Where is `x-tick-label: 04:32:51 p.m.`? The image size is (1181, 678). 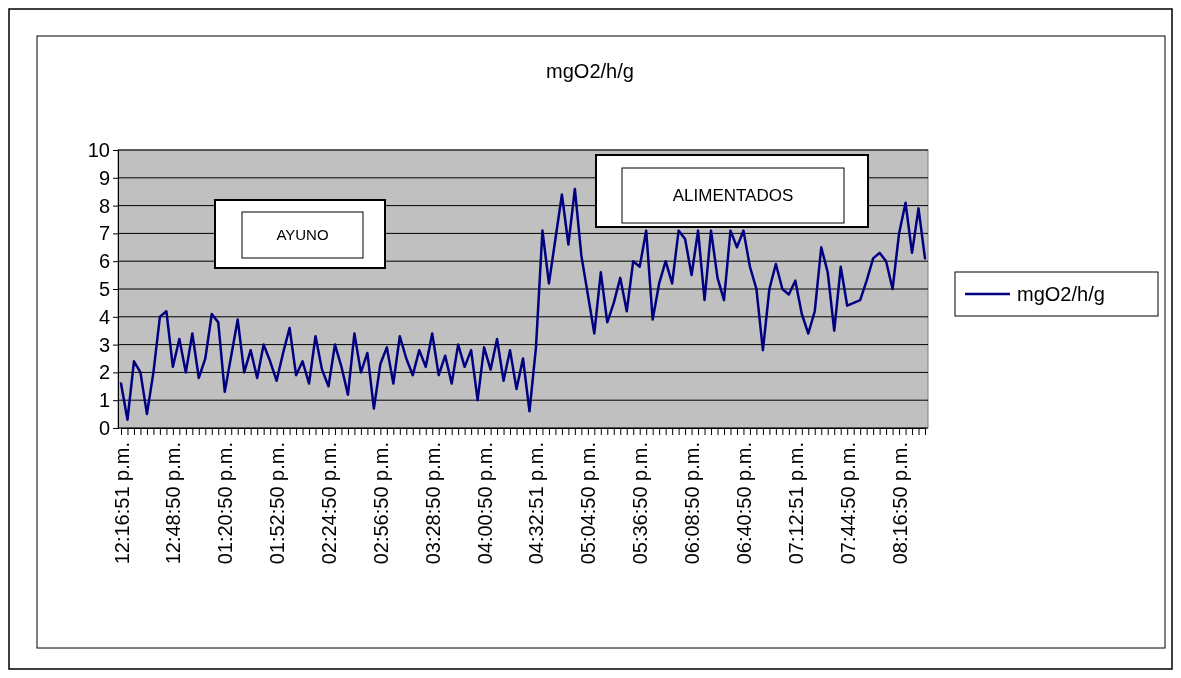
x-tick-label: 04:32:51 p.m. is located at coordinates (536, 503).